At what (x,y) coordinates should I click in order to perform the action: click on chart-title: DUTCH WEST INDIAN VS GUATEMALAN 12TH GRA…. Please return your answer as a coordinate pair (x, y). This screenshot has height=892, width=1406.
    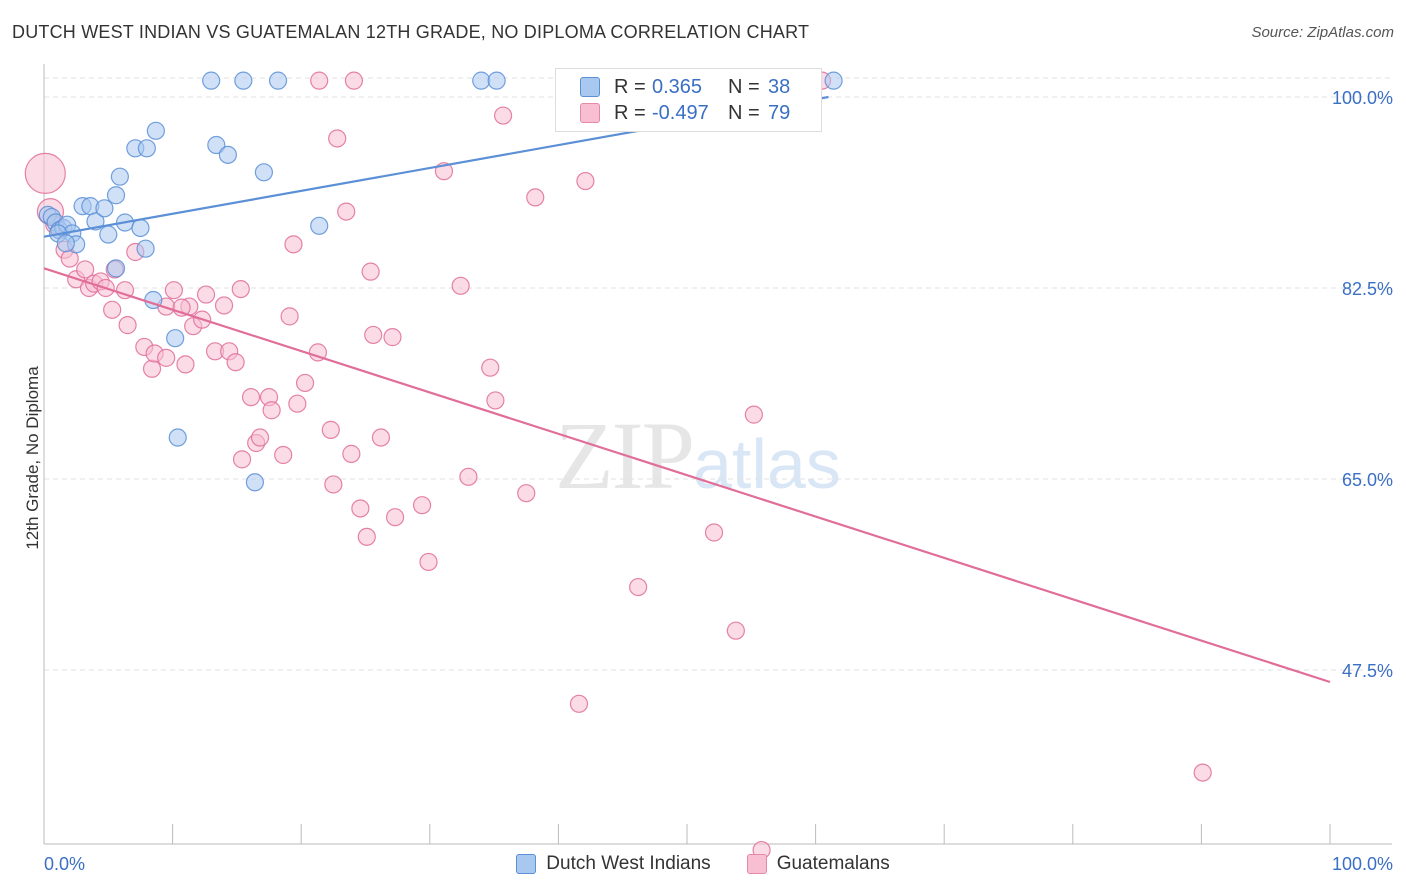
    Looking at the image, I should click on (411, 32).